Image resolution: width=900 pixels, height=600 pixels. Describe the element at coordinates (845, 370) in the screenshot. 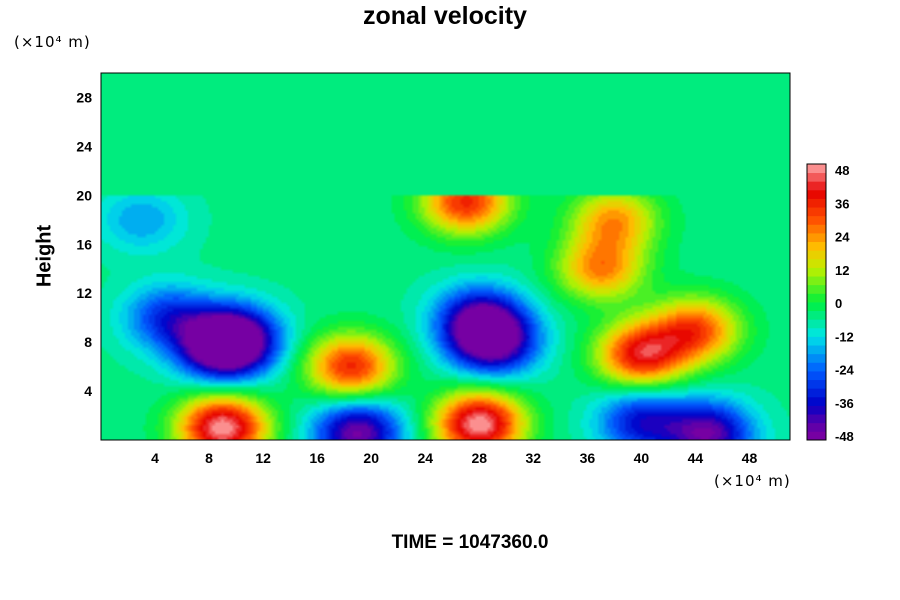

I see `colorbar-tick-label: -24` at that location.